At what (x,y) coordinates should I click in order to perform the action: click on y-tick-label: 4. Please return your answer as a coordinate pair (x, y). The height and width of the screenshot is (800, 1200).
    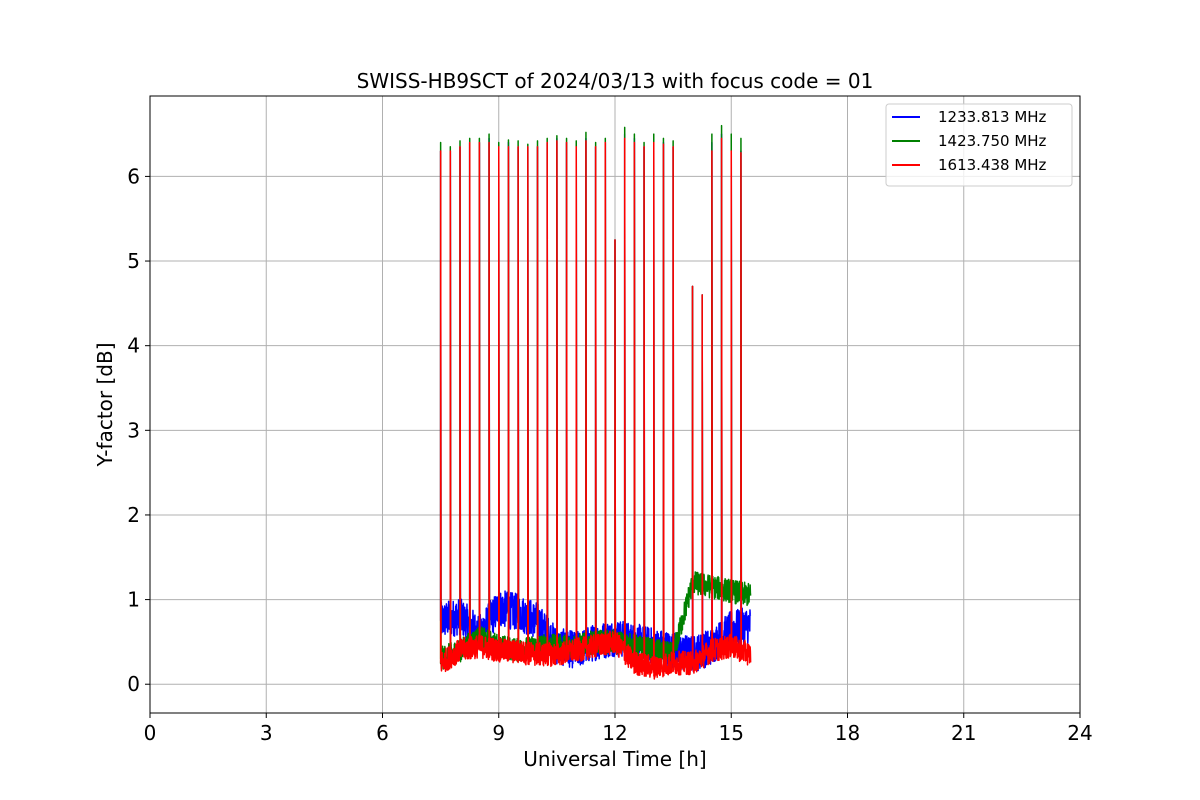
    Looking at the image, I should click on (133, 346).